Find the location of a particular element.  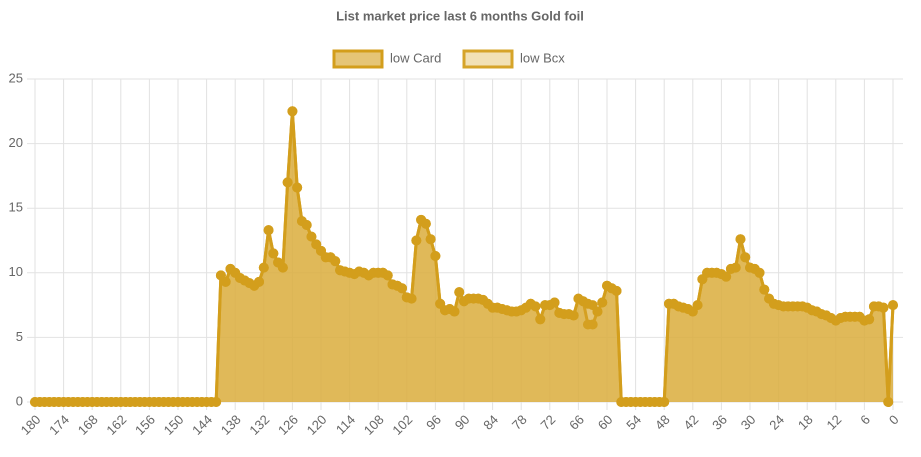

x-tick-label: 54 is located at coordinates (633, 422).